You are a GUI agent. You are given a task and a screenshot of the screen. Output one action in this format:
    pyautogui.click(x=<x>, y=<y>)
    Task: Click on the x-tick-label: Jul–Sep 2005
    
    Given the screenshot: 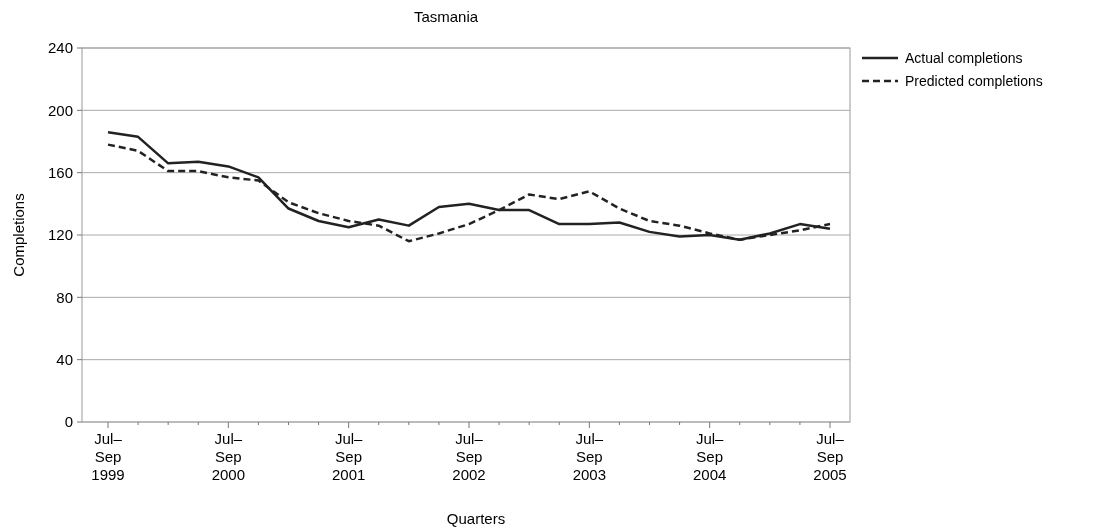 What is the action you would take?
    pyautogui.click(x=830, y=456)
    